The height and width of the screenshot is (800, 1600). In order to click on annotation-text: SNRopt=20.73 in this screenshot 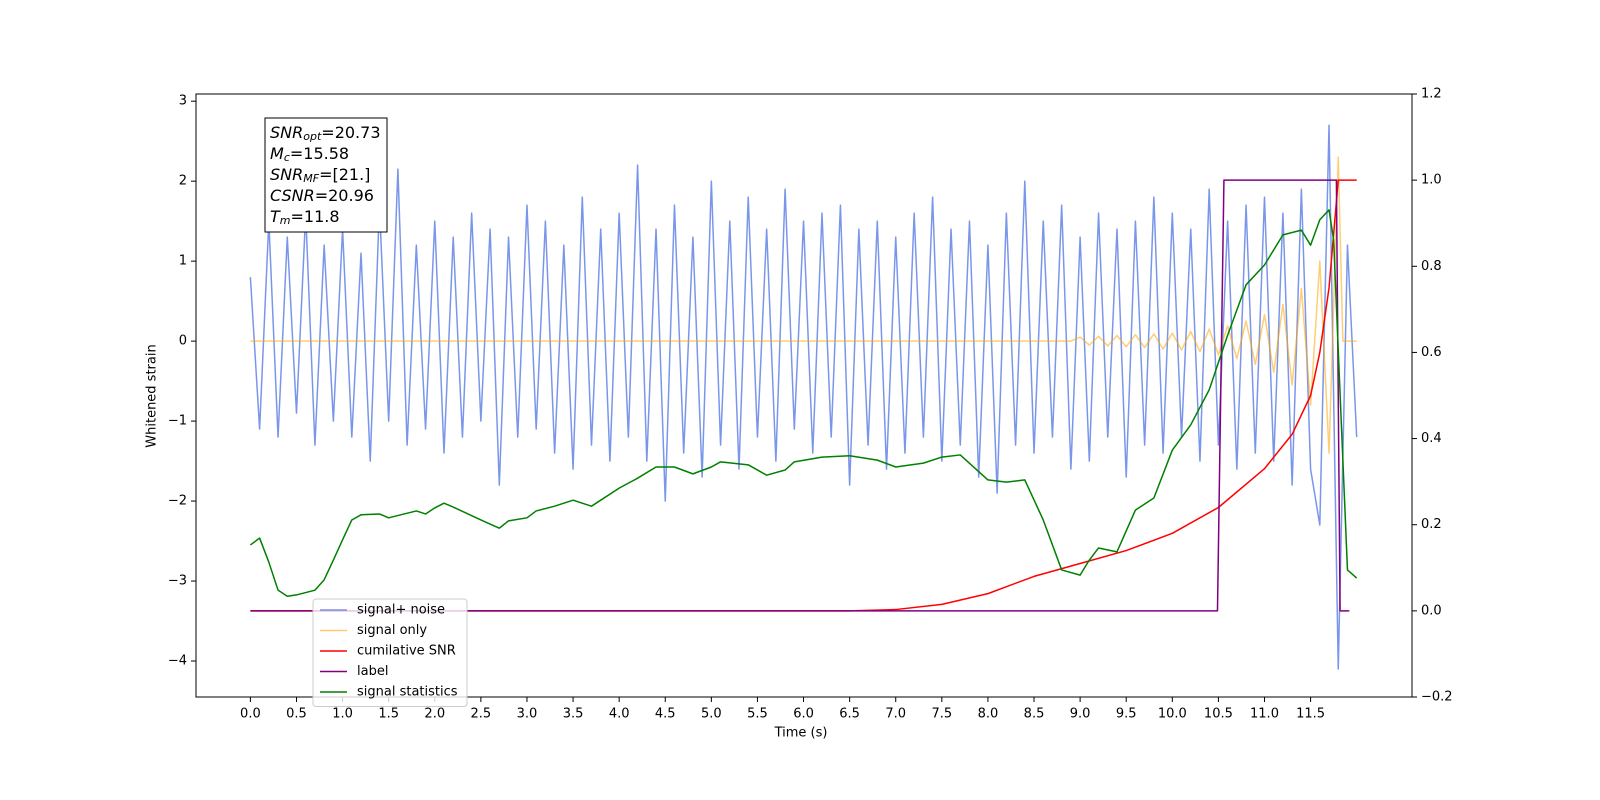, I will do `click(325, 133)`.